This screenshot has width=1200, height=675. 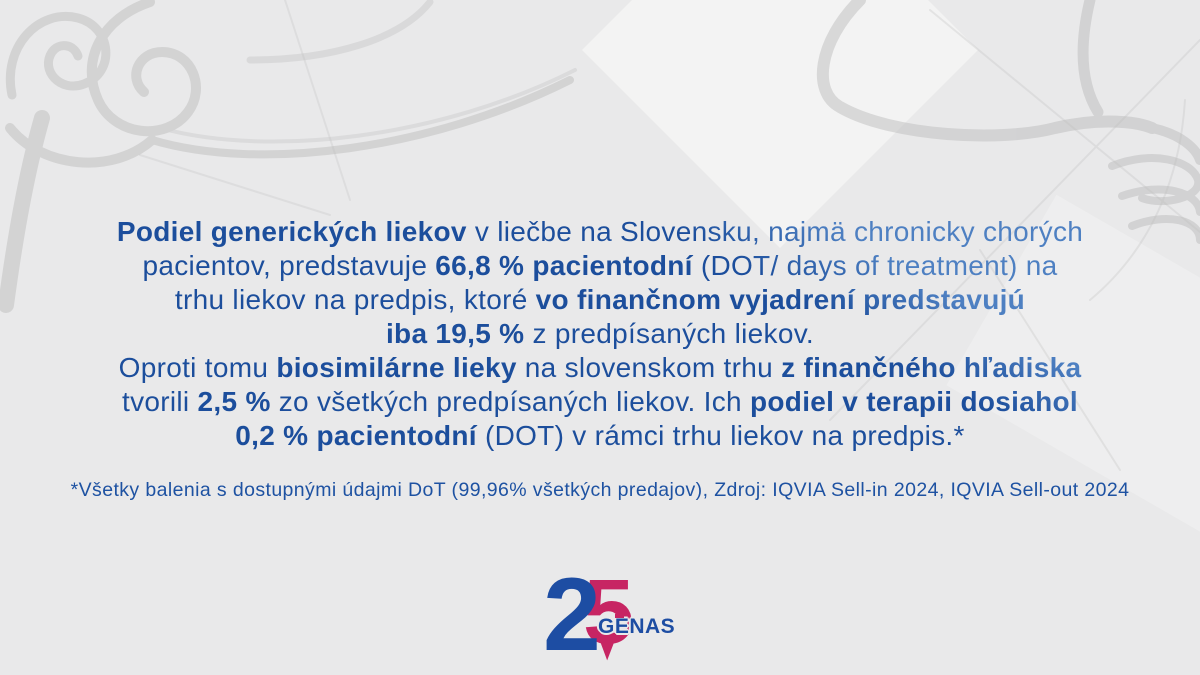 What do you see at coordinates (355, 299) in the screenshot?
I see `statement-text-segment: trhu liekov na predpis, ktoré` at bounding box center [355, 299].